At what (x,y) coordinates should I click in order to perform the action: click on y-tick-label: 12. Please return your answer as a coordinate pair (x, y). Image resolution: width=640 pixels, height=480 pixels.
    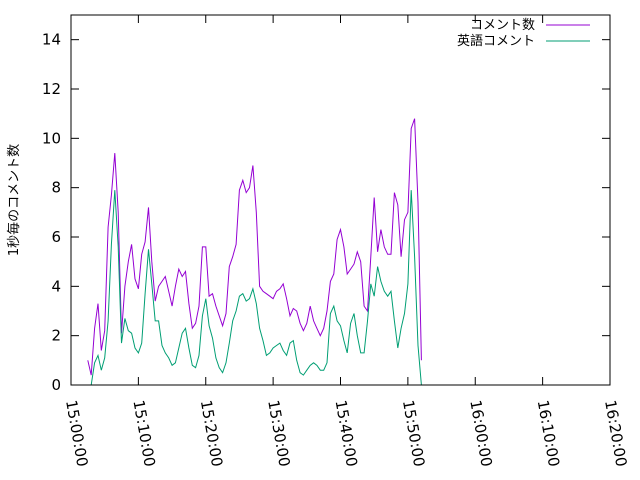
    Looking at the image, I should click on (51, 89).